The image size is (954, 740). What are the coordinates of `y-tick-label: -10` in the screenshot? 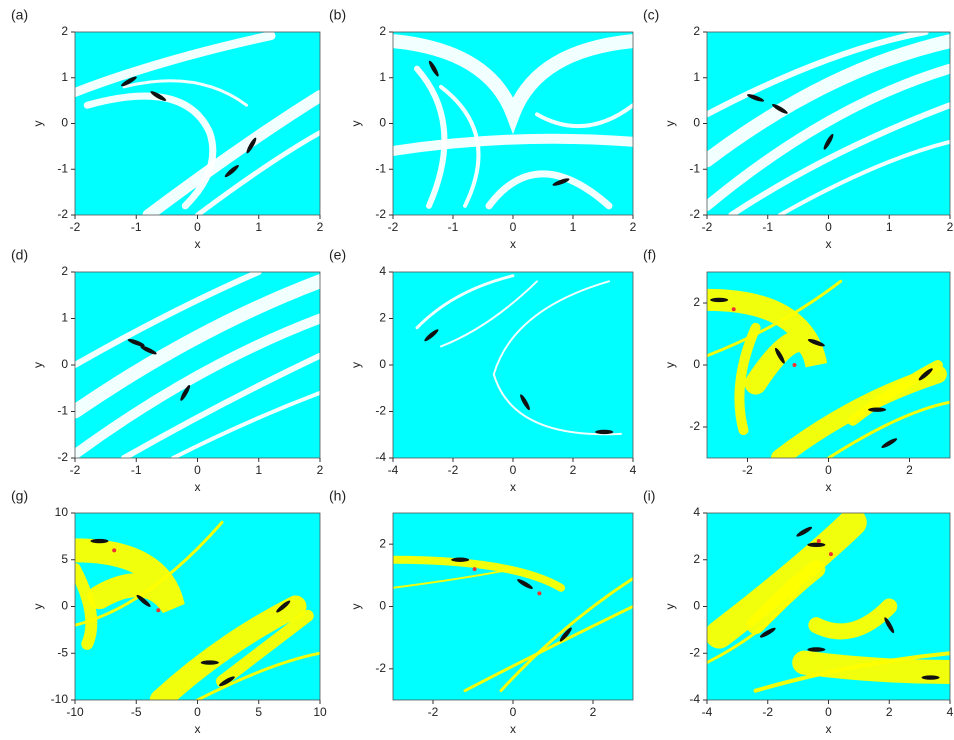 It's located at (60, 699).